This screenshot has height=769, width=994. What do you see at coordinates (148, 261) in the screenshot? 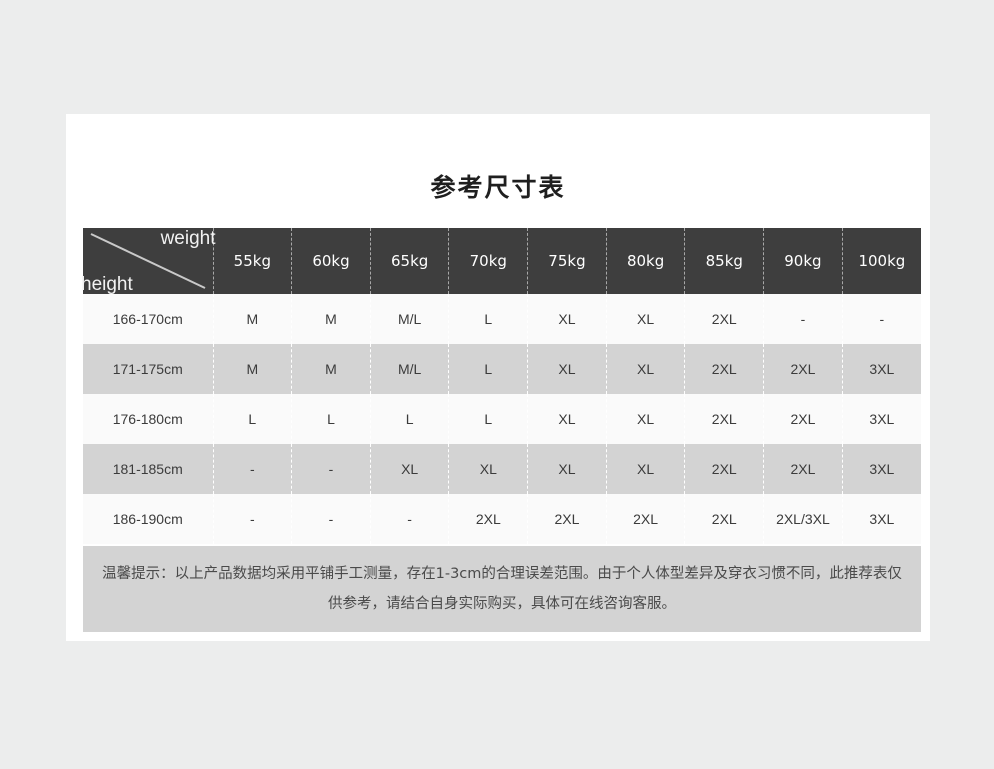
I see `corner-header-cell: weight height` at bounding box center [148, 261].